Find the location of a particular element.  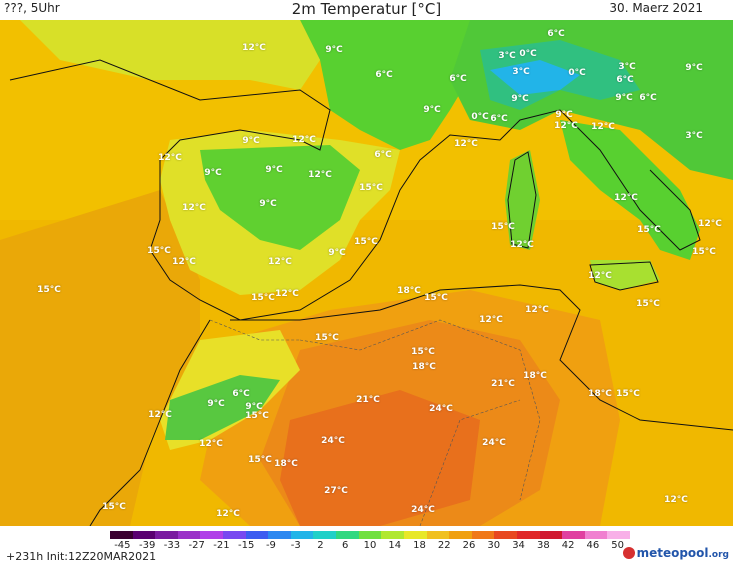

colorbar-tick-label: 30 is located at coordinates (494, 545).